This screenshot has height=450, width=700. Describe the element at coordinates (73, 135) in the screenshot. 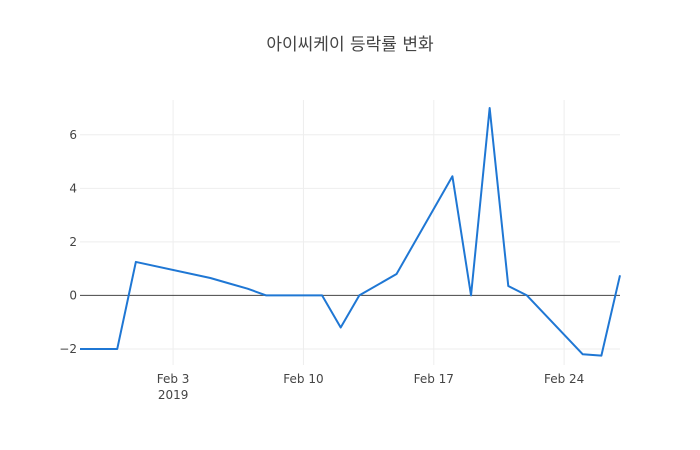

I see `y-tick-label: 6` at that location.